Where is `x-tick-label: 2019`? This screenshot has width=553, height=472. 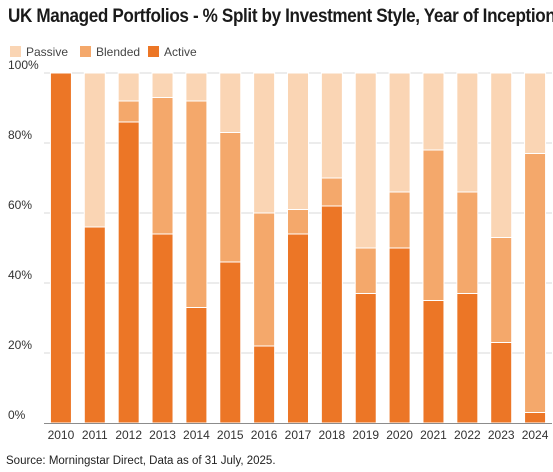
x-tick-label: 2019 is located at coordinates (365, 435).